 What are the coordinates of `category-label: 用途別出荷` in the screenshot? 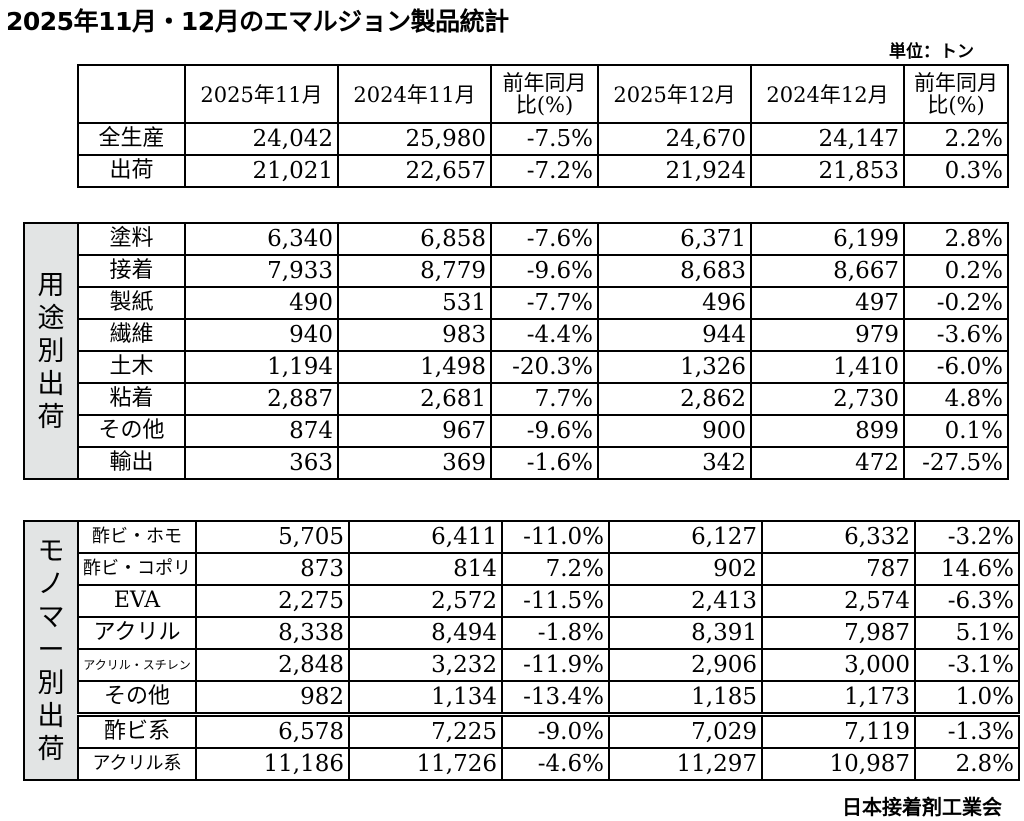 It's located at (51, 351).